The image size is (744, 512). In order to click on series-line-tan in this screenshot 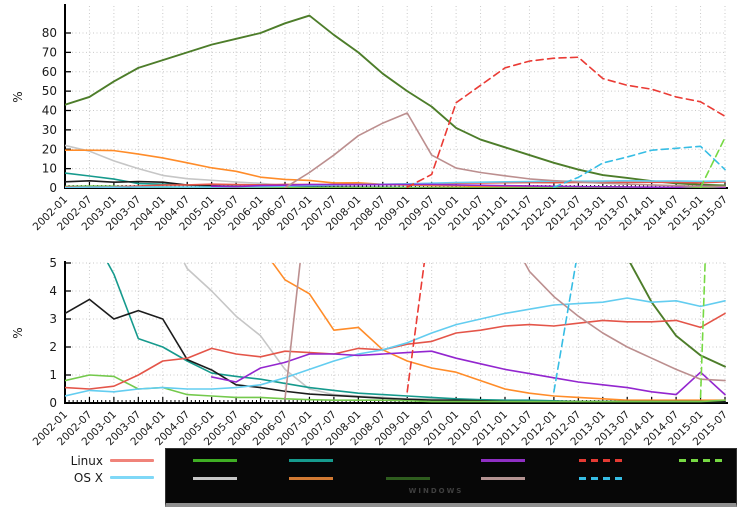, I will do `click(505, 150)`.